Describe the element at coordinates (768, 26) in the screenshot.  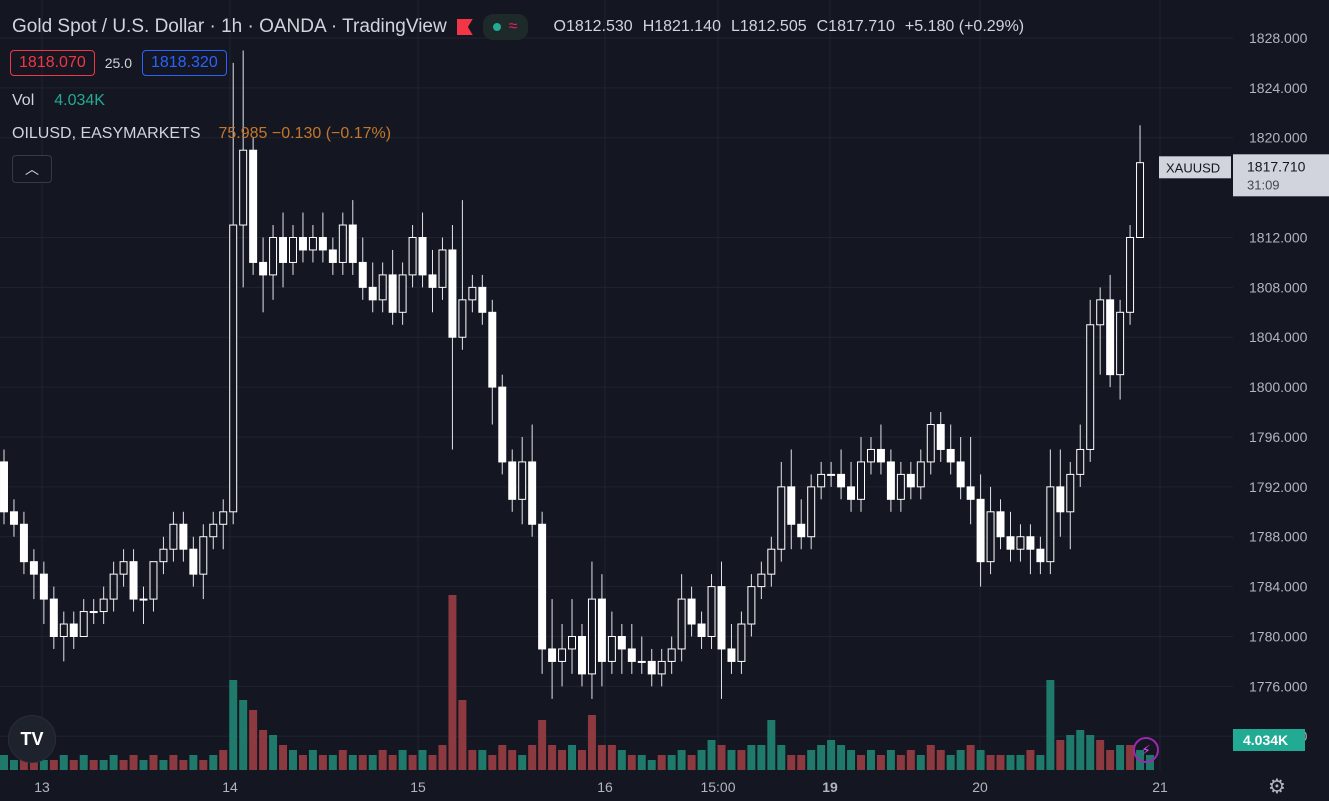
I see `low-value: L1812.505` at that location.